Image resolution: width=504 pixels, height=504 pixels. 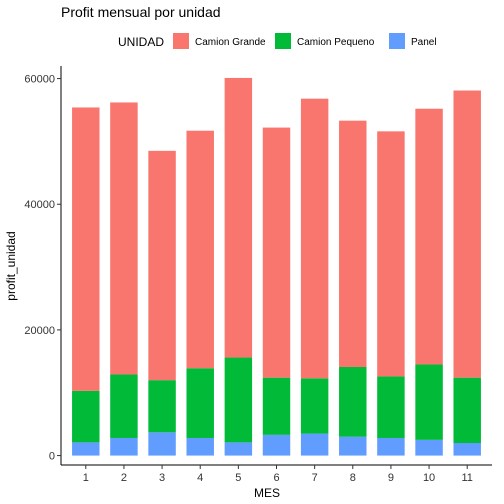 I want to click on legend-title: UNIDAD, so click(x=141, y=42).